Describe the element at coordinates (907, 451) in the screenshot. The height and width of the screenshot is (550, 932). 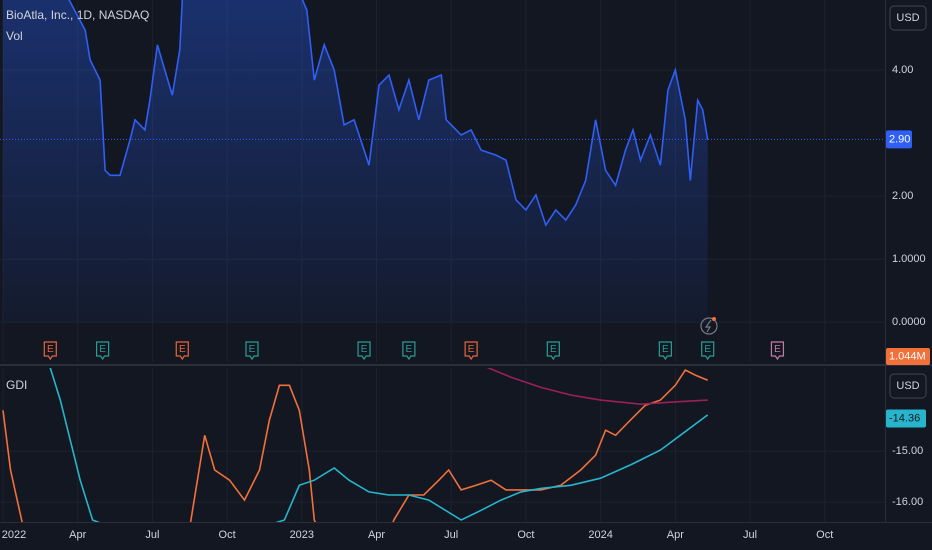
I see `y-tick-label: -15.00` at that location.